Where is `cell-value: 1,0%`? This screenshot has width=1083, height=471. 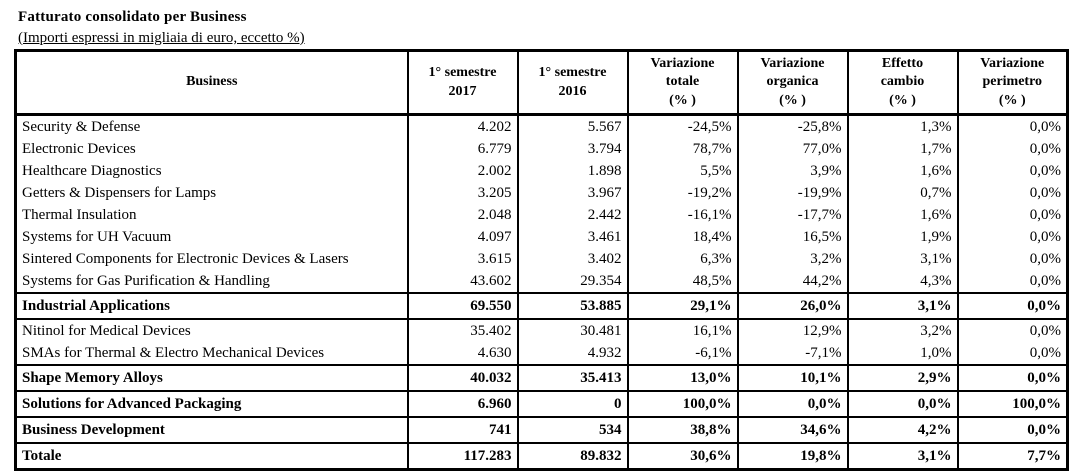
cell-value: 1,0% is located at coordinates (902, 353).